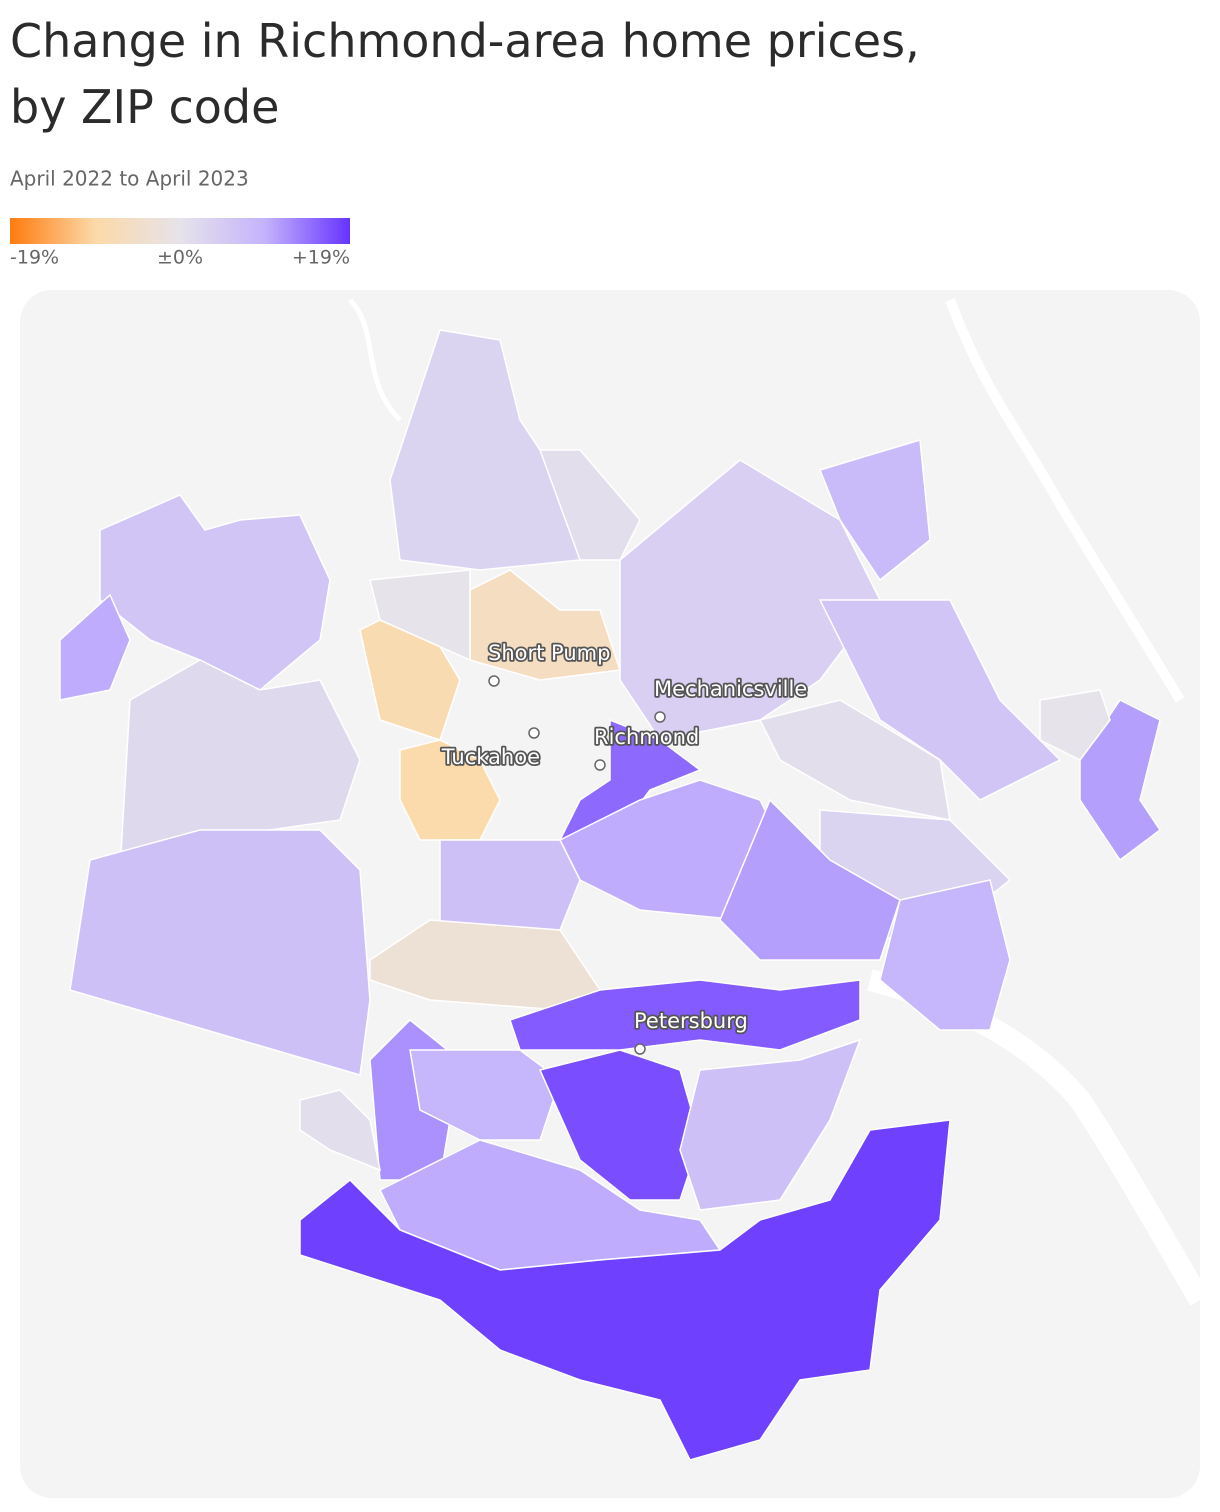  What do you see at coordinates (180, 258) in the screenshot?
I see `legend-label: ±0%` at bounding box center [180, 258].